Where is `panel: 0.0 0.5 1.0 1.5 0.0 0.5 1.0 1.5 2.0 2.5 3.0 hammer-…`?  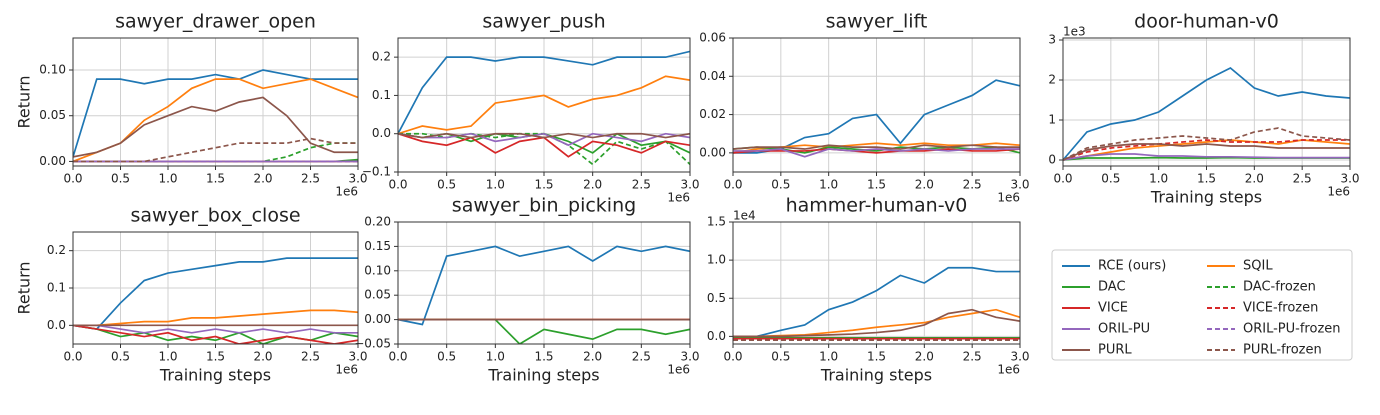
panel: 0.0 0.5 1.0 1.5 0.0 0.5 1.0 1.5 2.0 2.5 3.0 hammer-… is located at coordinates (868, 290).